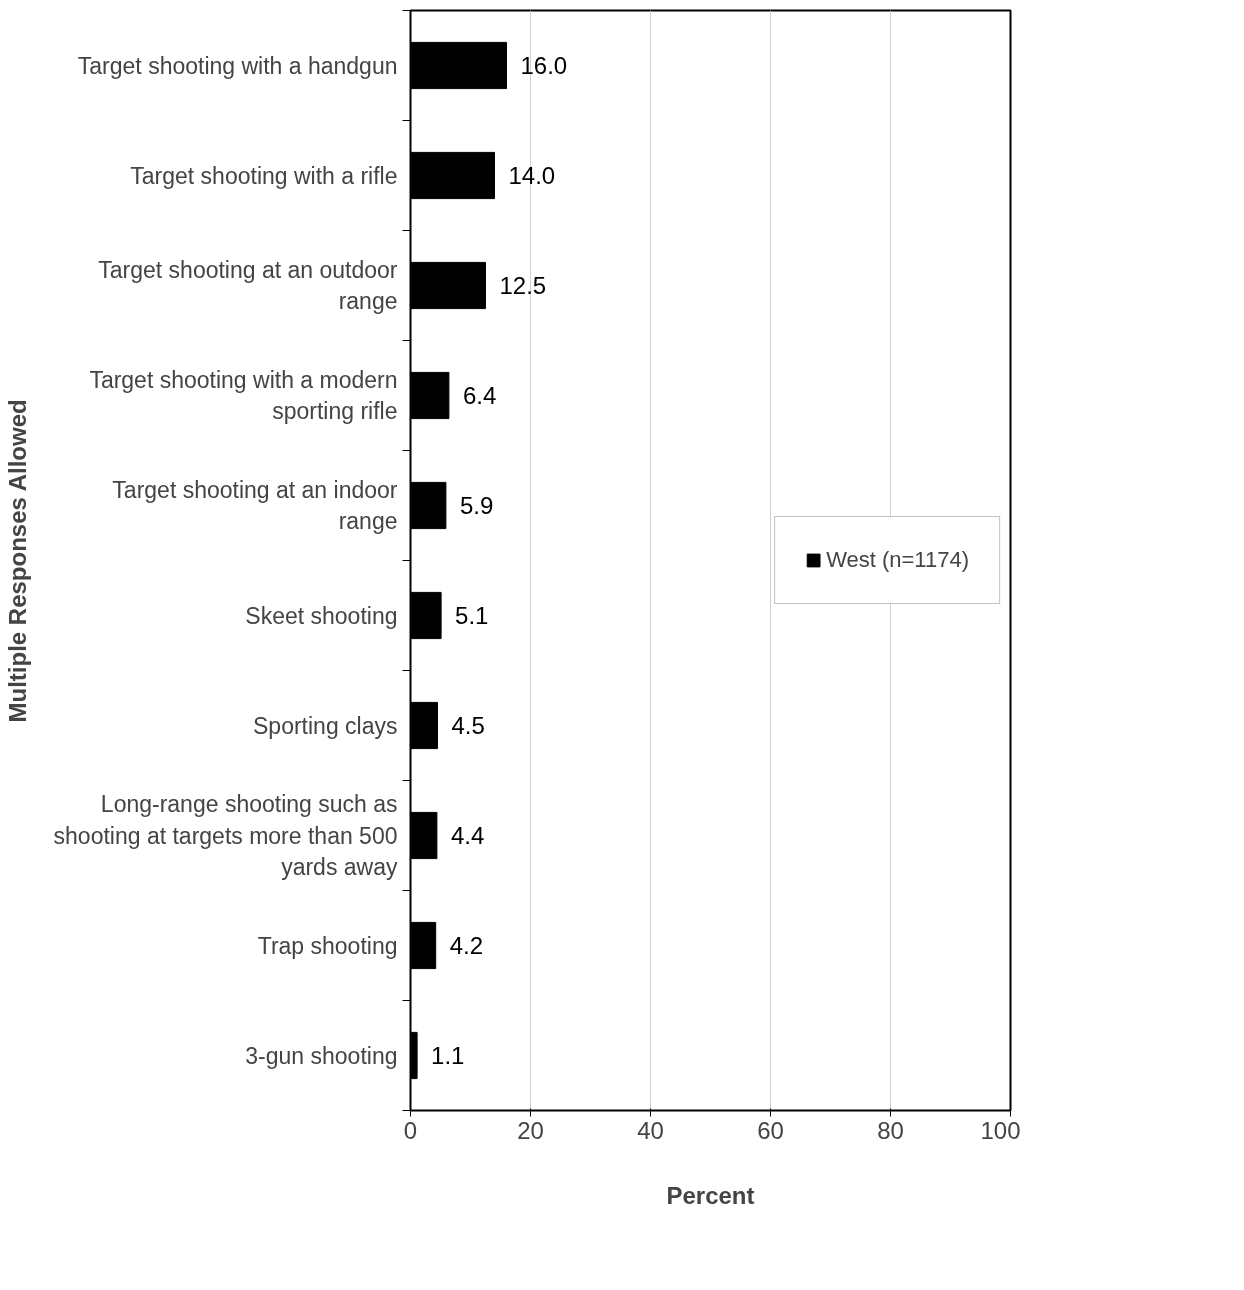 This screenshot has height=1290, width=1244. I want to click on data-label: 4.5, so click(468, 725).